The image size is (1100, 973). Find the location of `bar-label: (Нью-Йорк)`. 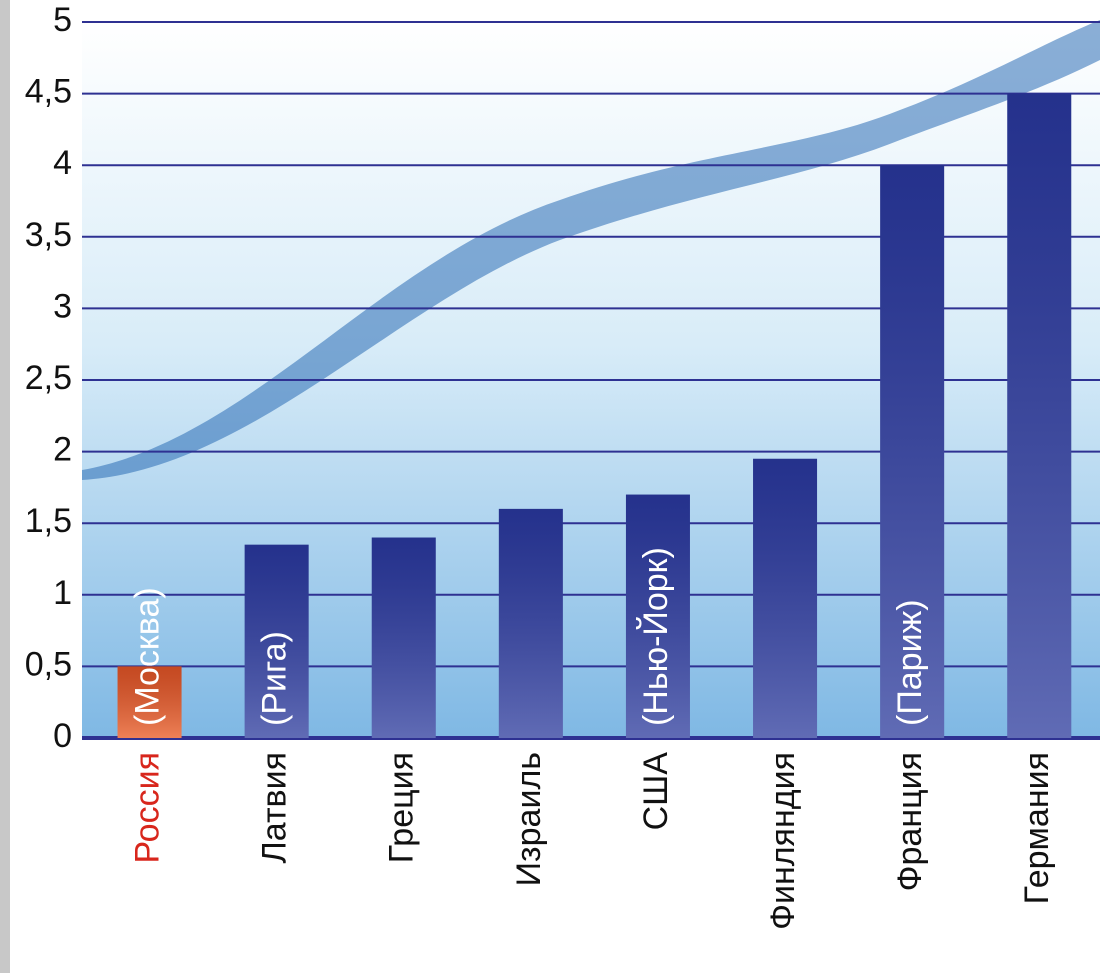

bar-label: (Нью-Йорк) is located at coordinates (656, 636).